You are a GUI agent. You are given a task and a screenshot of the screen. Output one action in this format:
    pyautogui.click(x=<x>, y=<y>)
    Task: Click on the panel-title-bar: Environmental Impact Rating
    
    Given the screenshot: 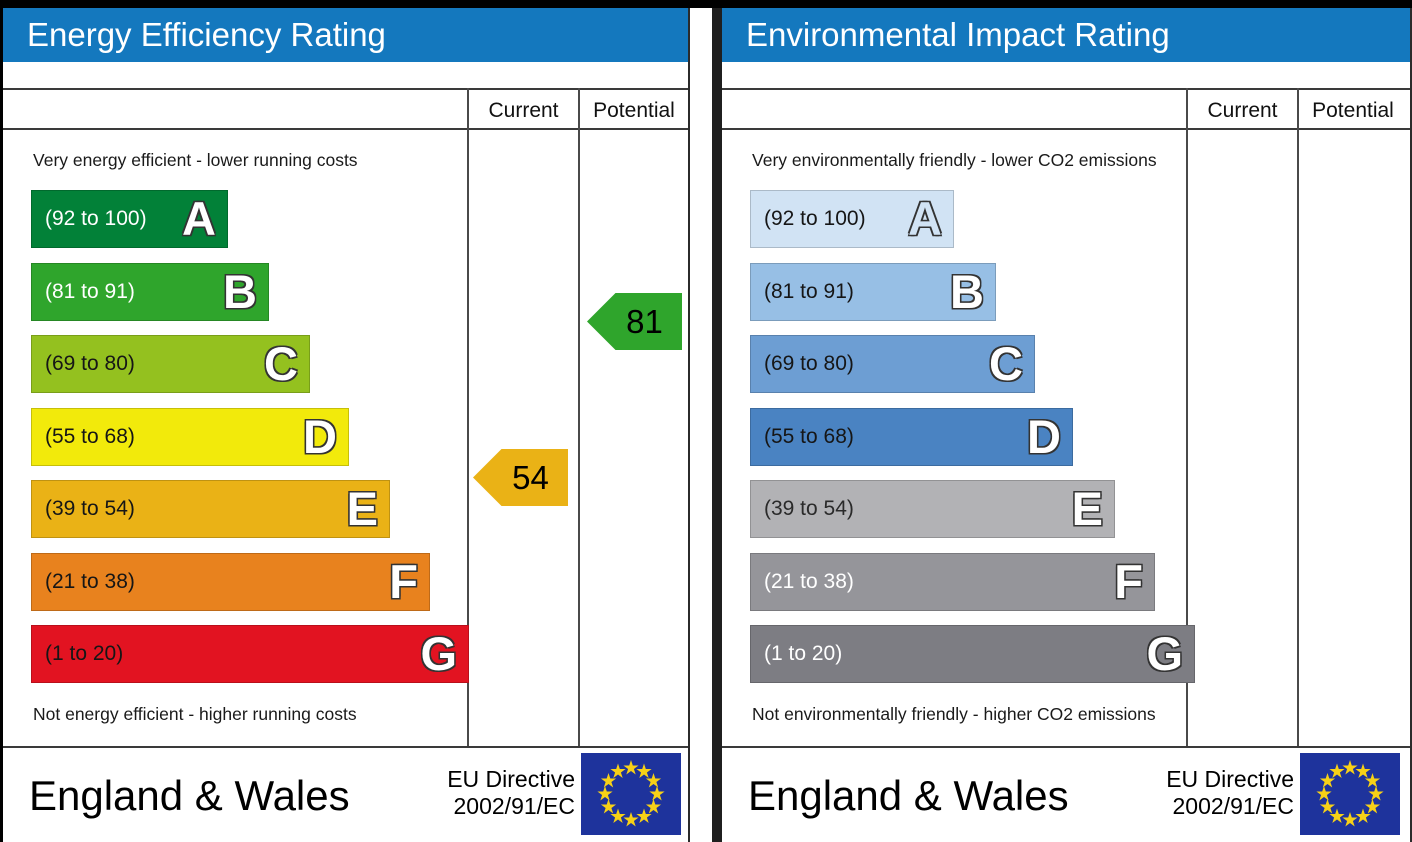 What is the action you would take?
    pyautogui.click(x=1066, y=35)
    